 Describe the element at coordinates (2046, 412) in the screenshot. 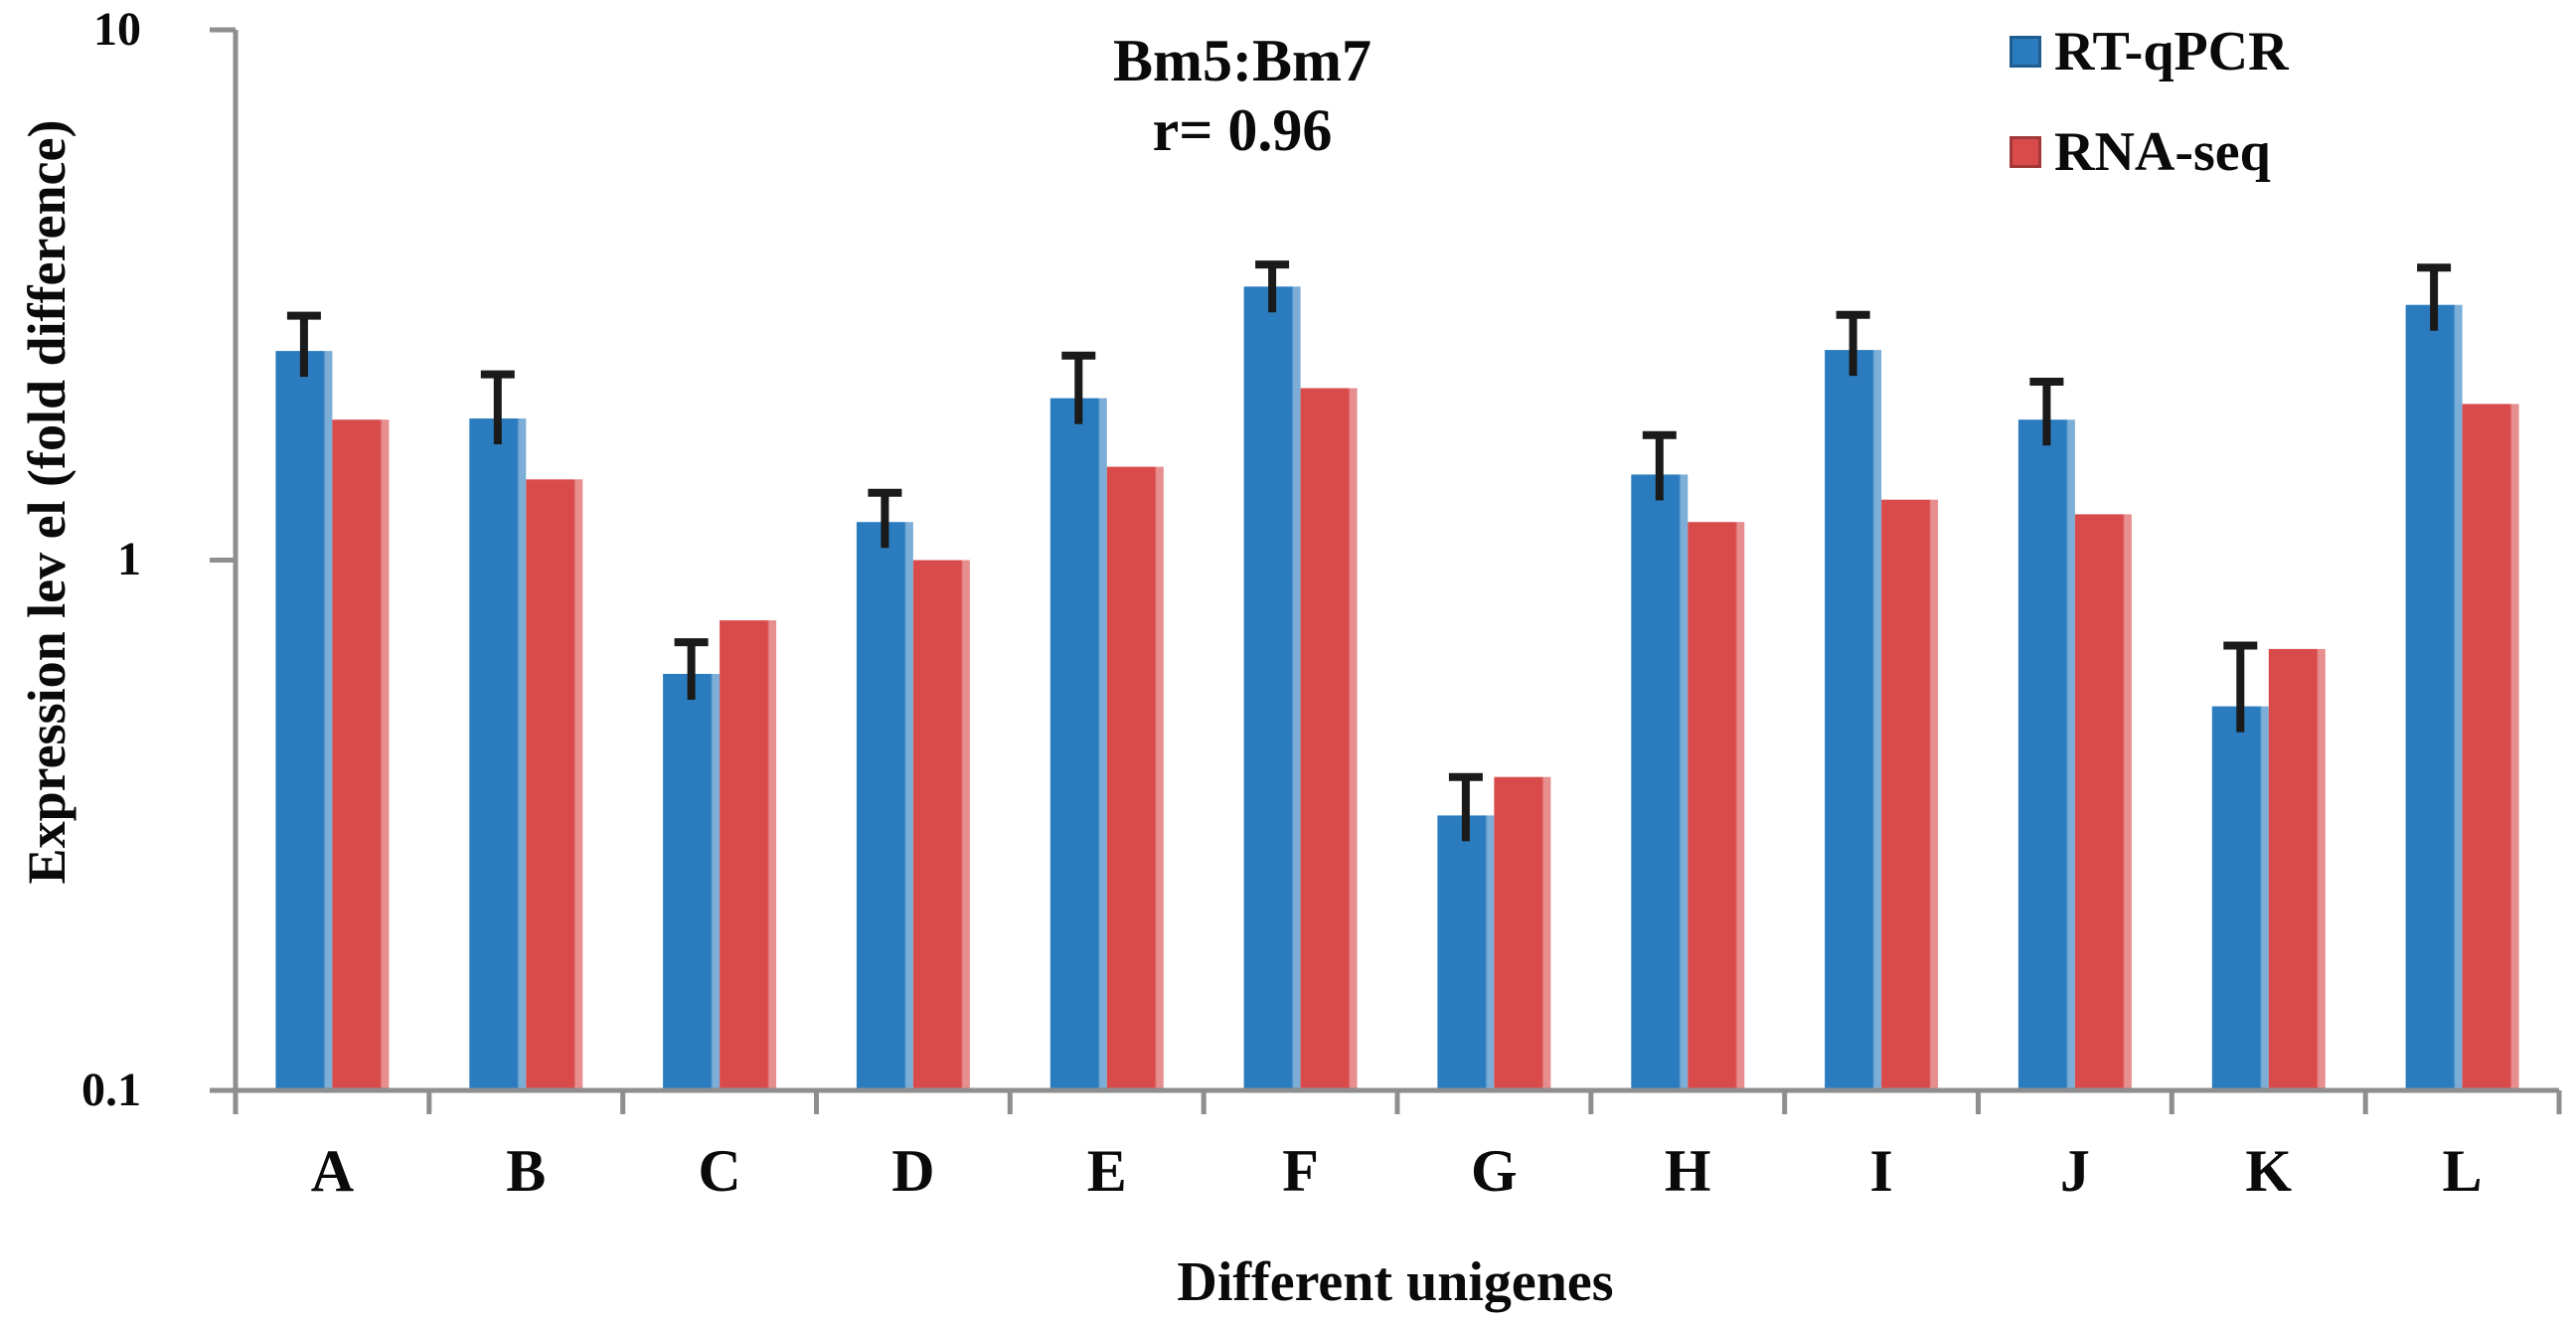

I see `error-bar-RT-qPCR-J` at that location.